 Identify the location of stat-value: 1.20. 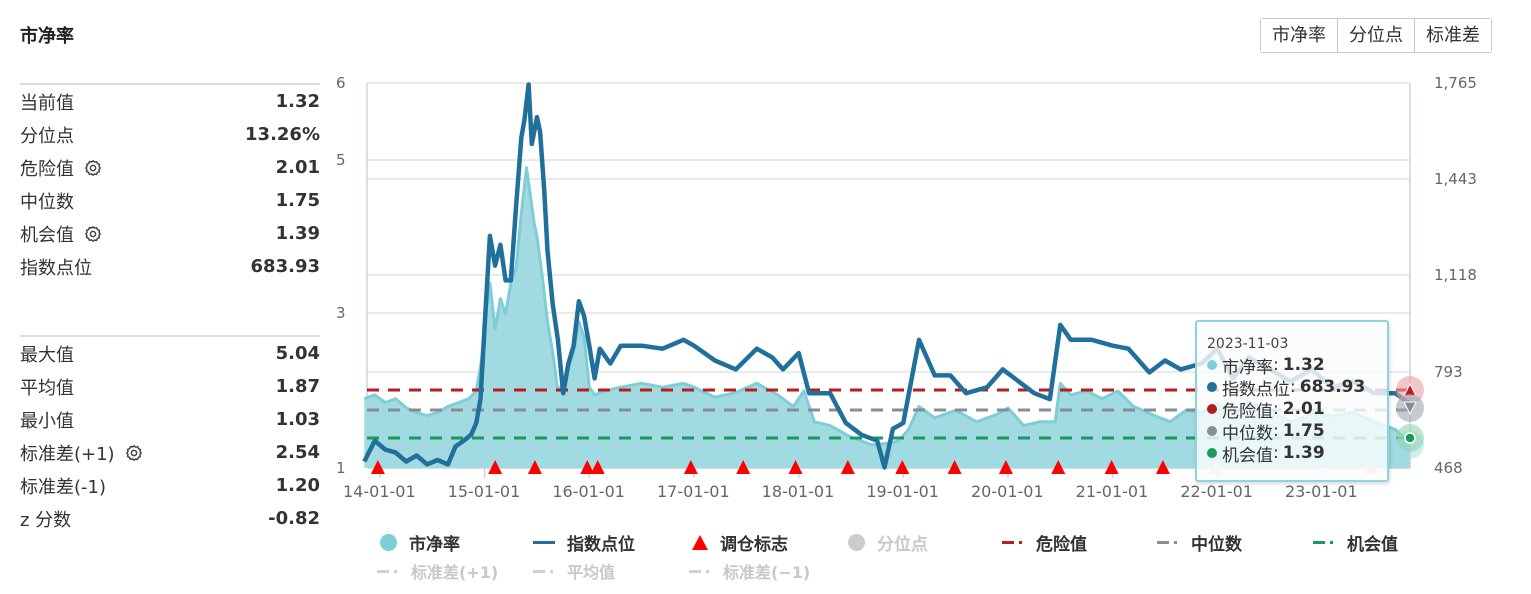
(297, 485).